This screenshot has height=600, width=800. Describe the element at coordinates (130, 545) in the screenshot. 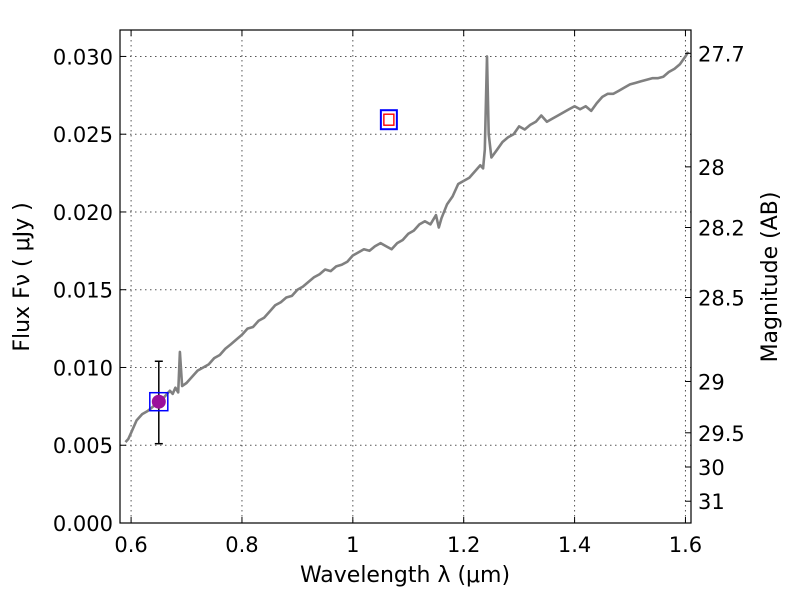

I see `x-tick-label: 0.6` at that location.